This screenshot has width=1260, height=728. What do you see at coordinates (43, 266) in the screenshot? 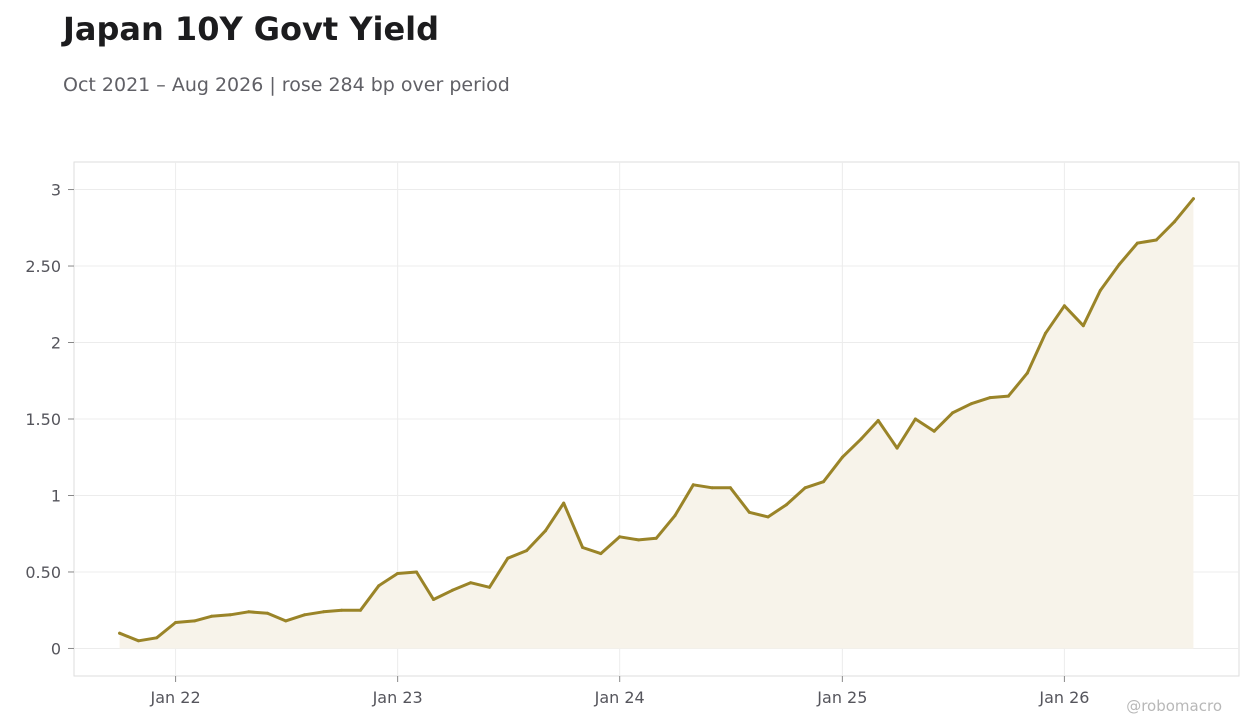
I see `y-tick-label: 2.50` at bounding box center [43, 266].